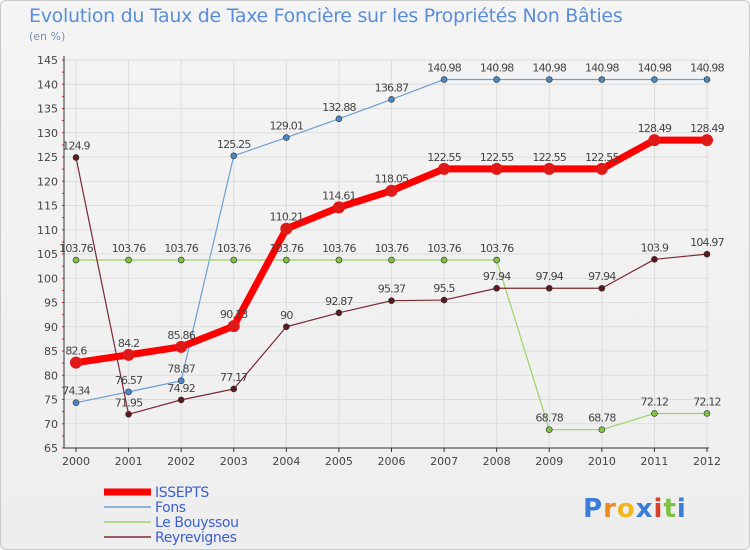 Image resolution: width=750 pixels, height=550 pixels. What do you see at coordinates (286, 126) in the screenshot?
I see `data-label: 129.01` at bounding box center [286, 126].